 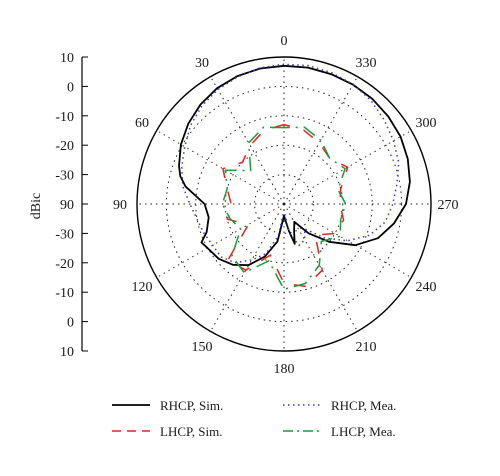 What do you see at coordinates (202, 347) in the screenshot?
I see `angle-label: 150` at bounding box center [202, 347].